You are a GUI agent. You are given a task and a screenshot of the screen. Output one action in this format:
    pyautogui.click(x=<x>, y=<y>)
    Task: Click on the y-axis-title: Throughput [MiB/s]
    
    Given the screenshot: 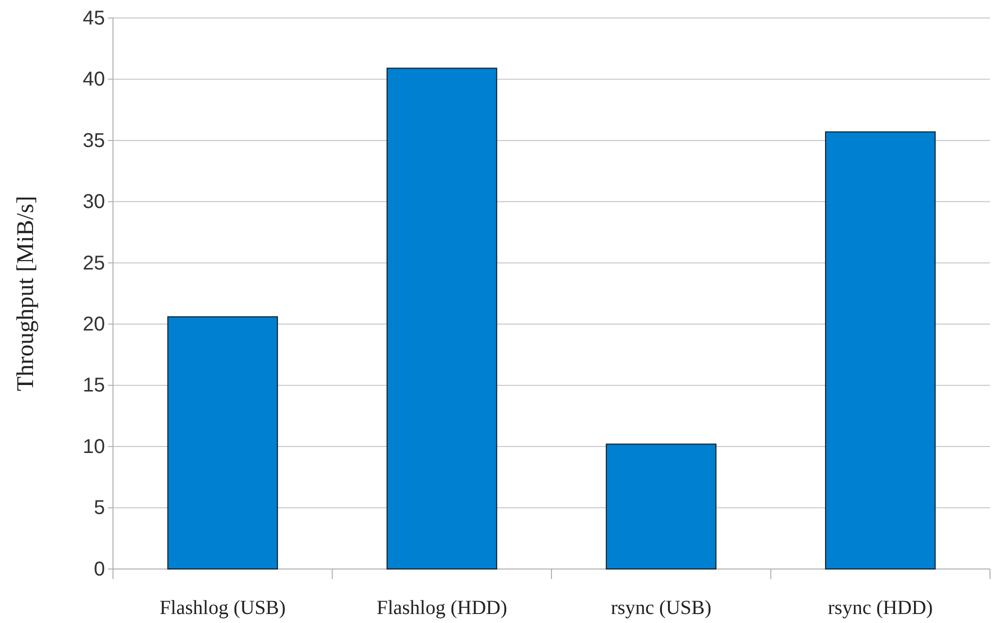 What is the action you would take?
    pyautogui.click(x=26, y=294)
    